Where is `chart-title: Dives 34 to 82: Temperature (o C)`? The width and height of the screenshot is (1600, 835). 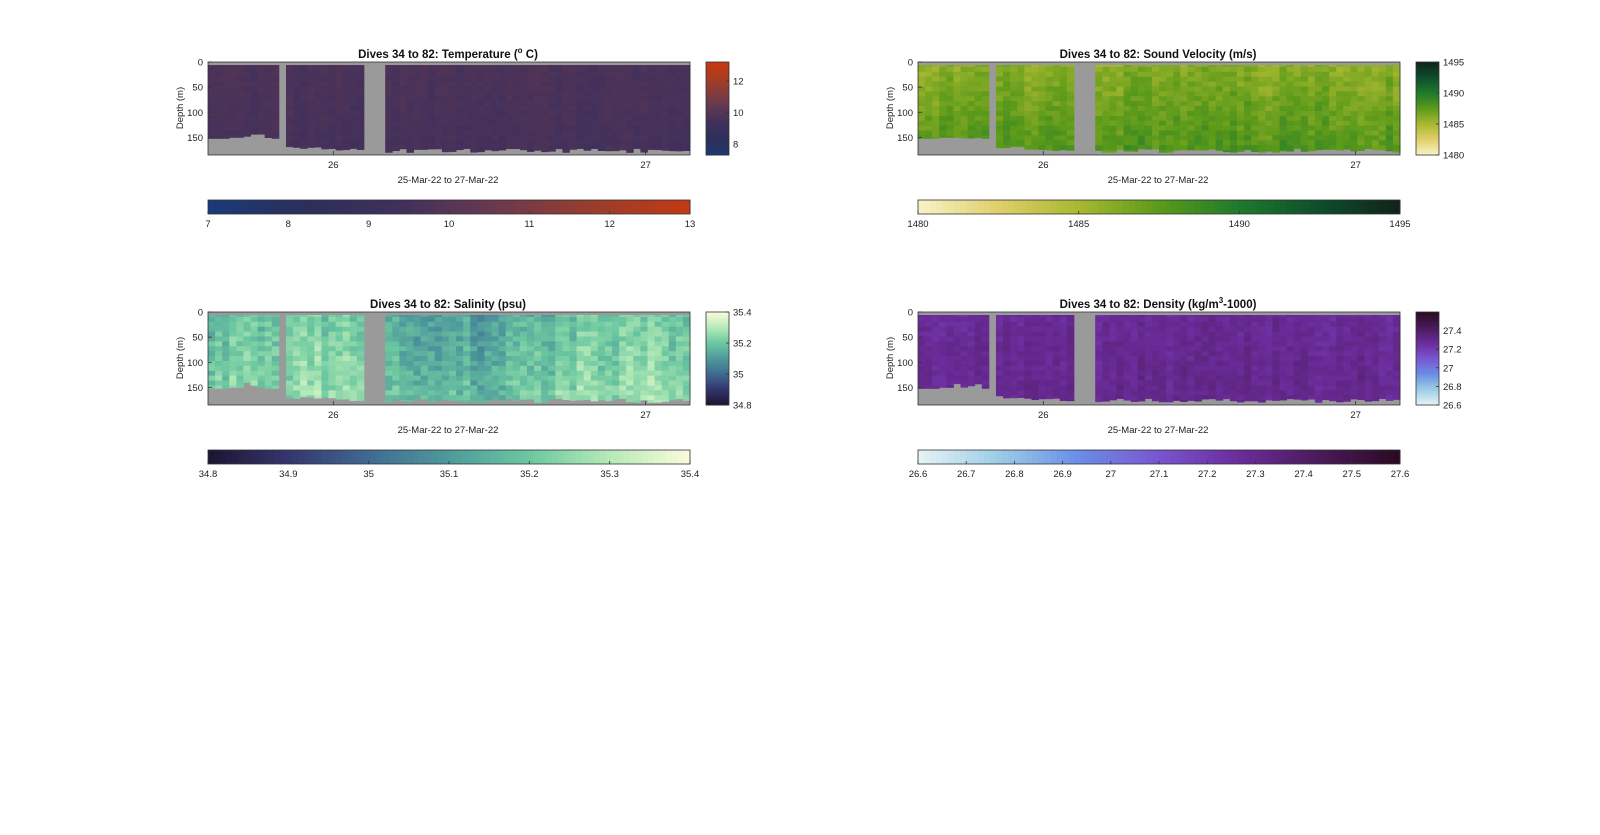
chart-title: Dives 34 to 82: Temperature (o C) is located at coordinates (448, 53).